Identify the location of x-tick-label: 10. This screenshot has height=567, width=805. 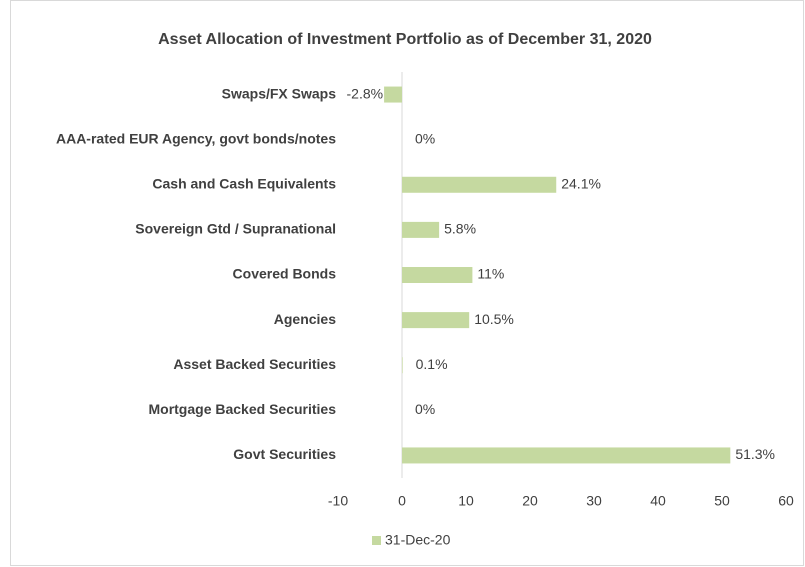
(466, 501).